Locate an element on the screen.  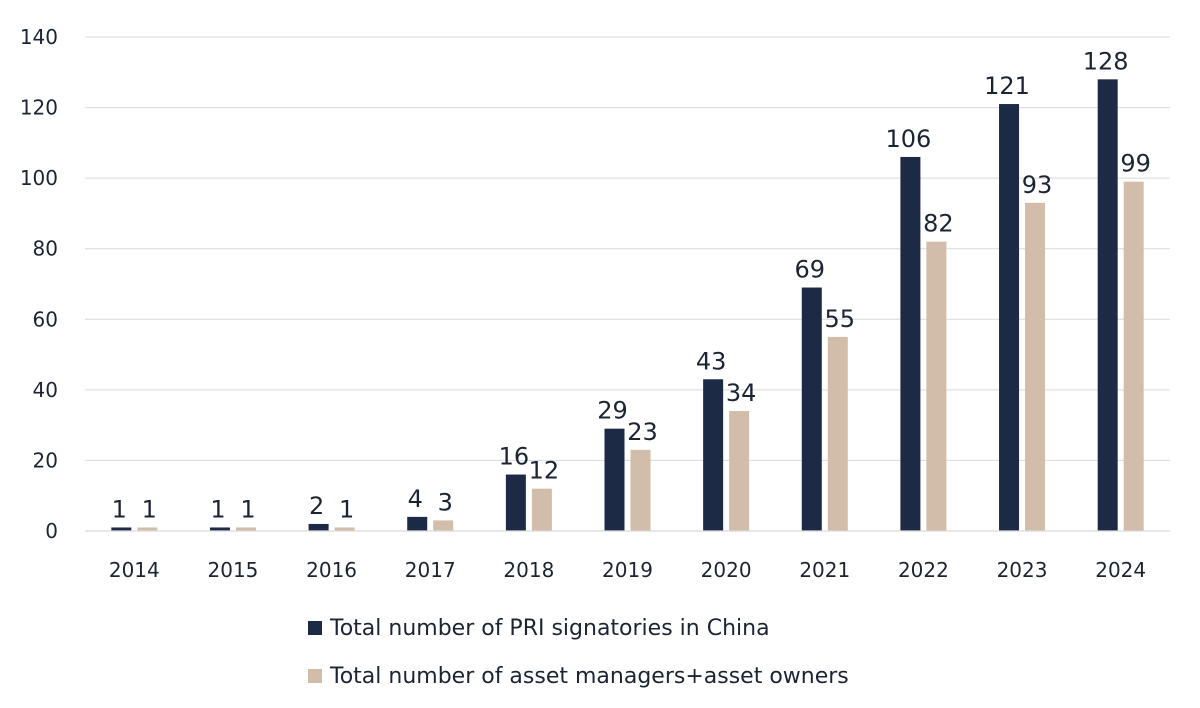
data-label-asset-managers-owners-2021: 55 is located at coordinates (839, 319).